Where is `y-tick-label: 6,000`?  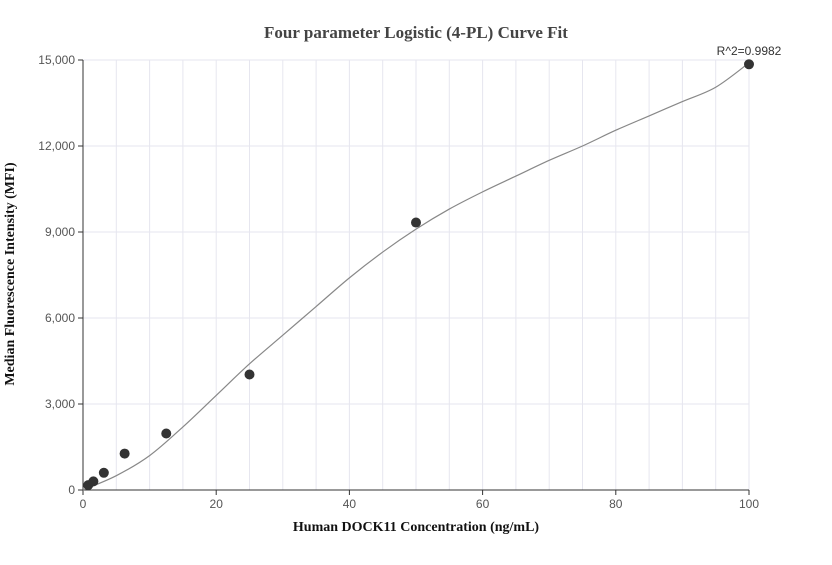 y-tick-label: 6,000 is located at coordinates (60, 318).